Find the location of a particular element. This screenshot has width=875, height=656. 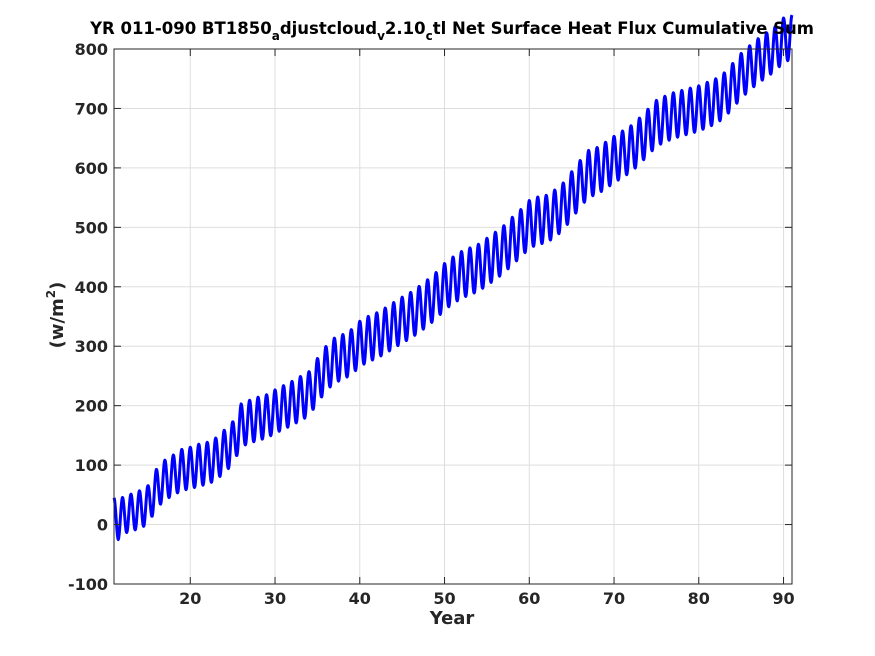

x-tick-label: 50 is located at coordinates (444, 598).